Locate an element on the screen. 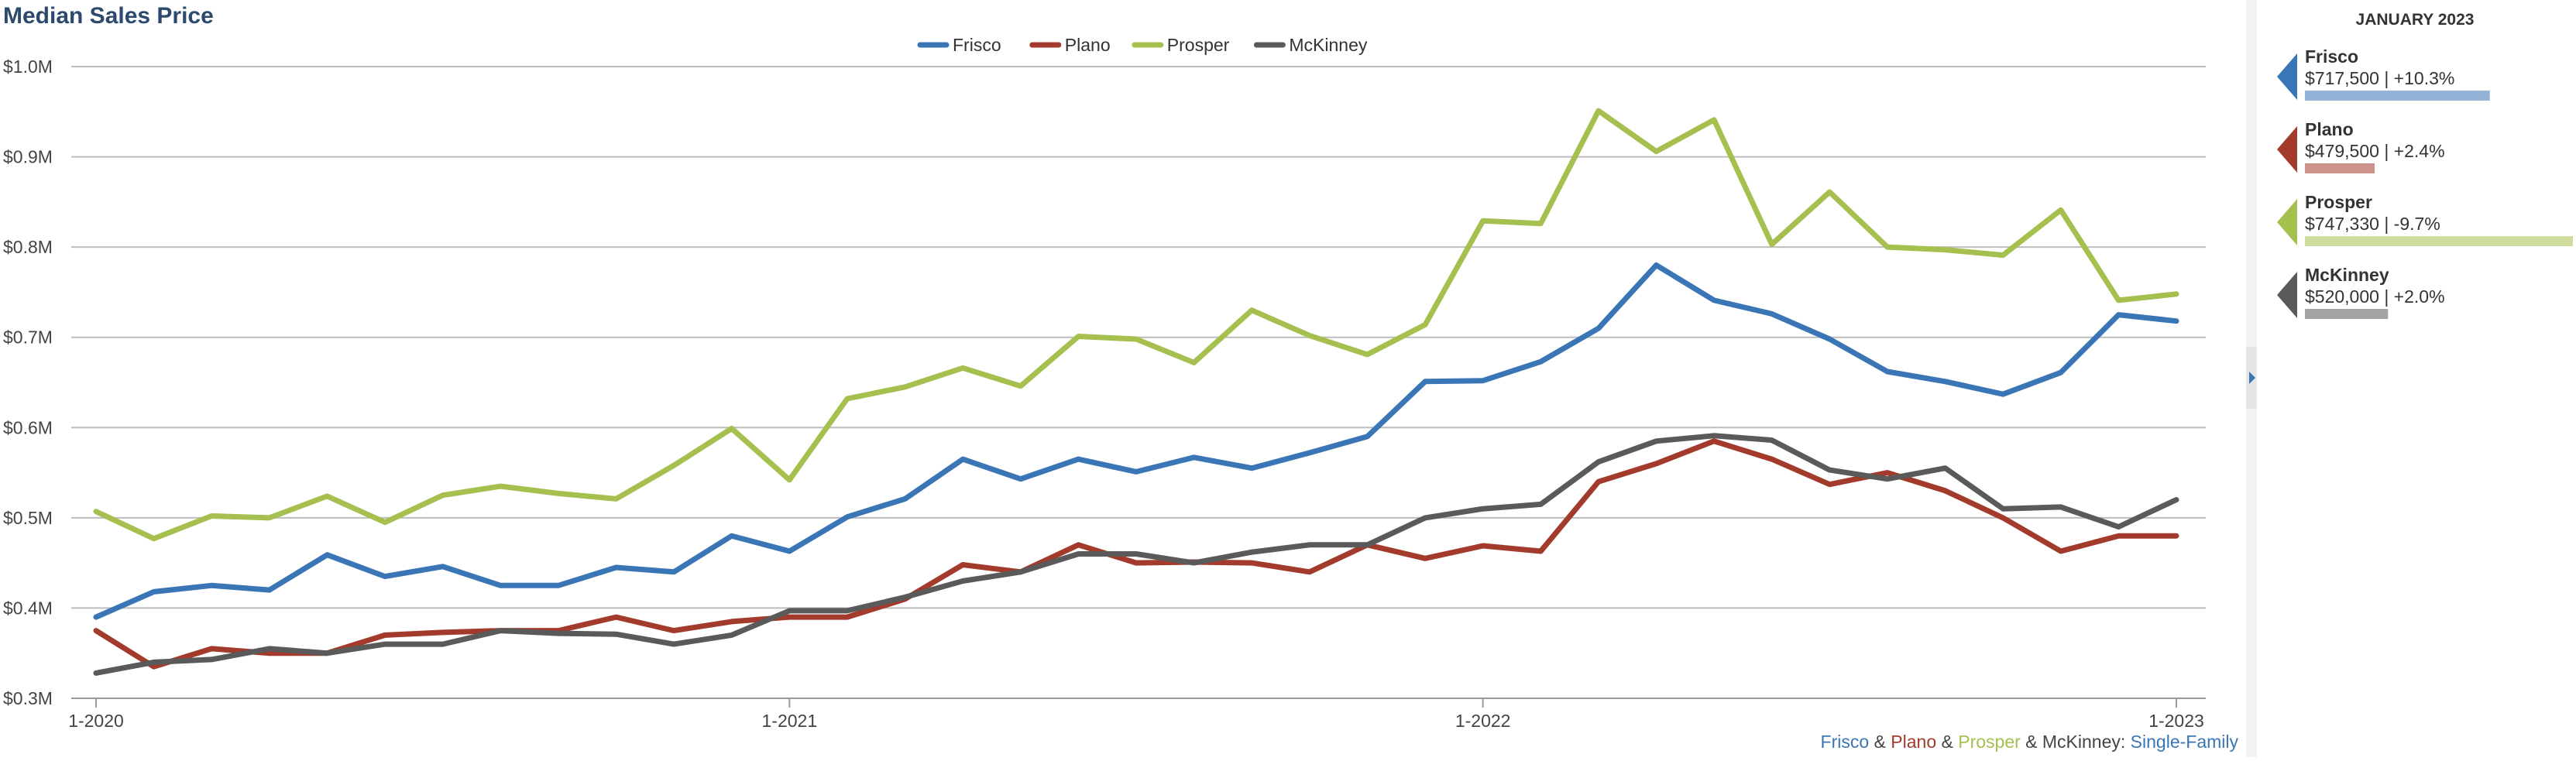 This screenshot has width=2576, height=761. panel-toggle-button is located at coordinates (2251, 378).